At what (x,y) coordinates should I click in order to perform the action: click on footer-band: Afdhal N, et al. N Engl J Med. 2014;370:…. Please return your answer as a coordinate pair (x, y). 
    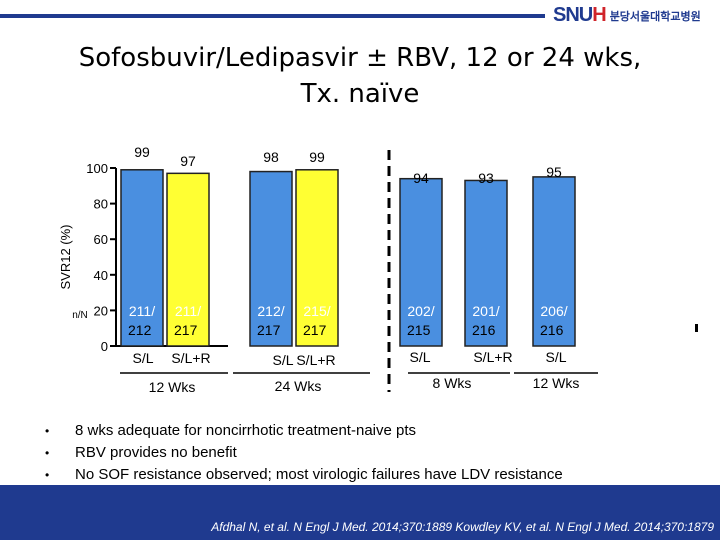
    Looking at the image, I should click on (360, 512).